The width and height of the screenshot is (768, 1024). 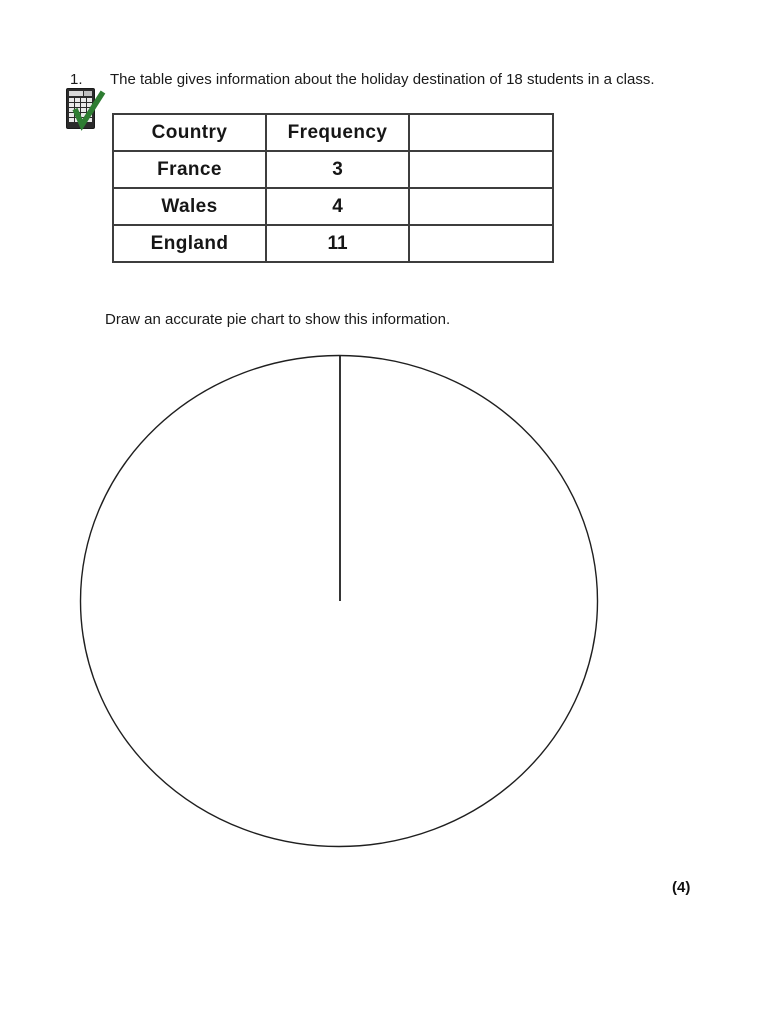 I want to click on table-row: England 11, so click(x=333, y=243).